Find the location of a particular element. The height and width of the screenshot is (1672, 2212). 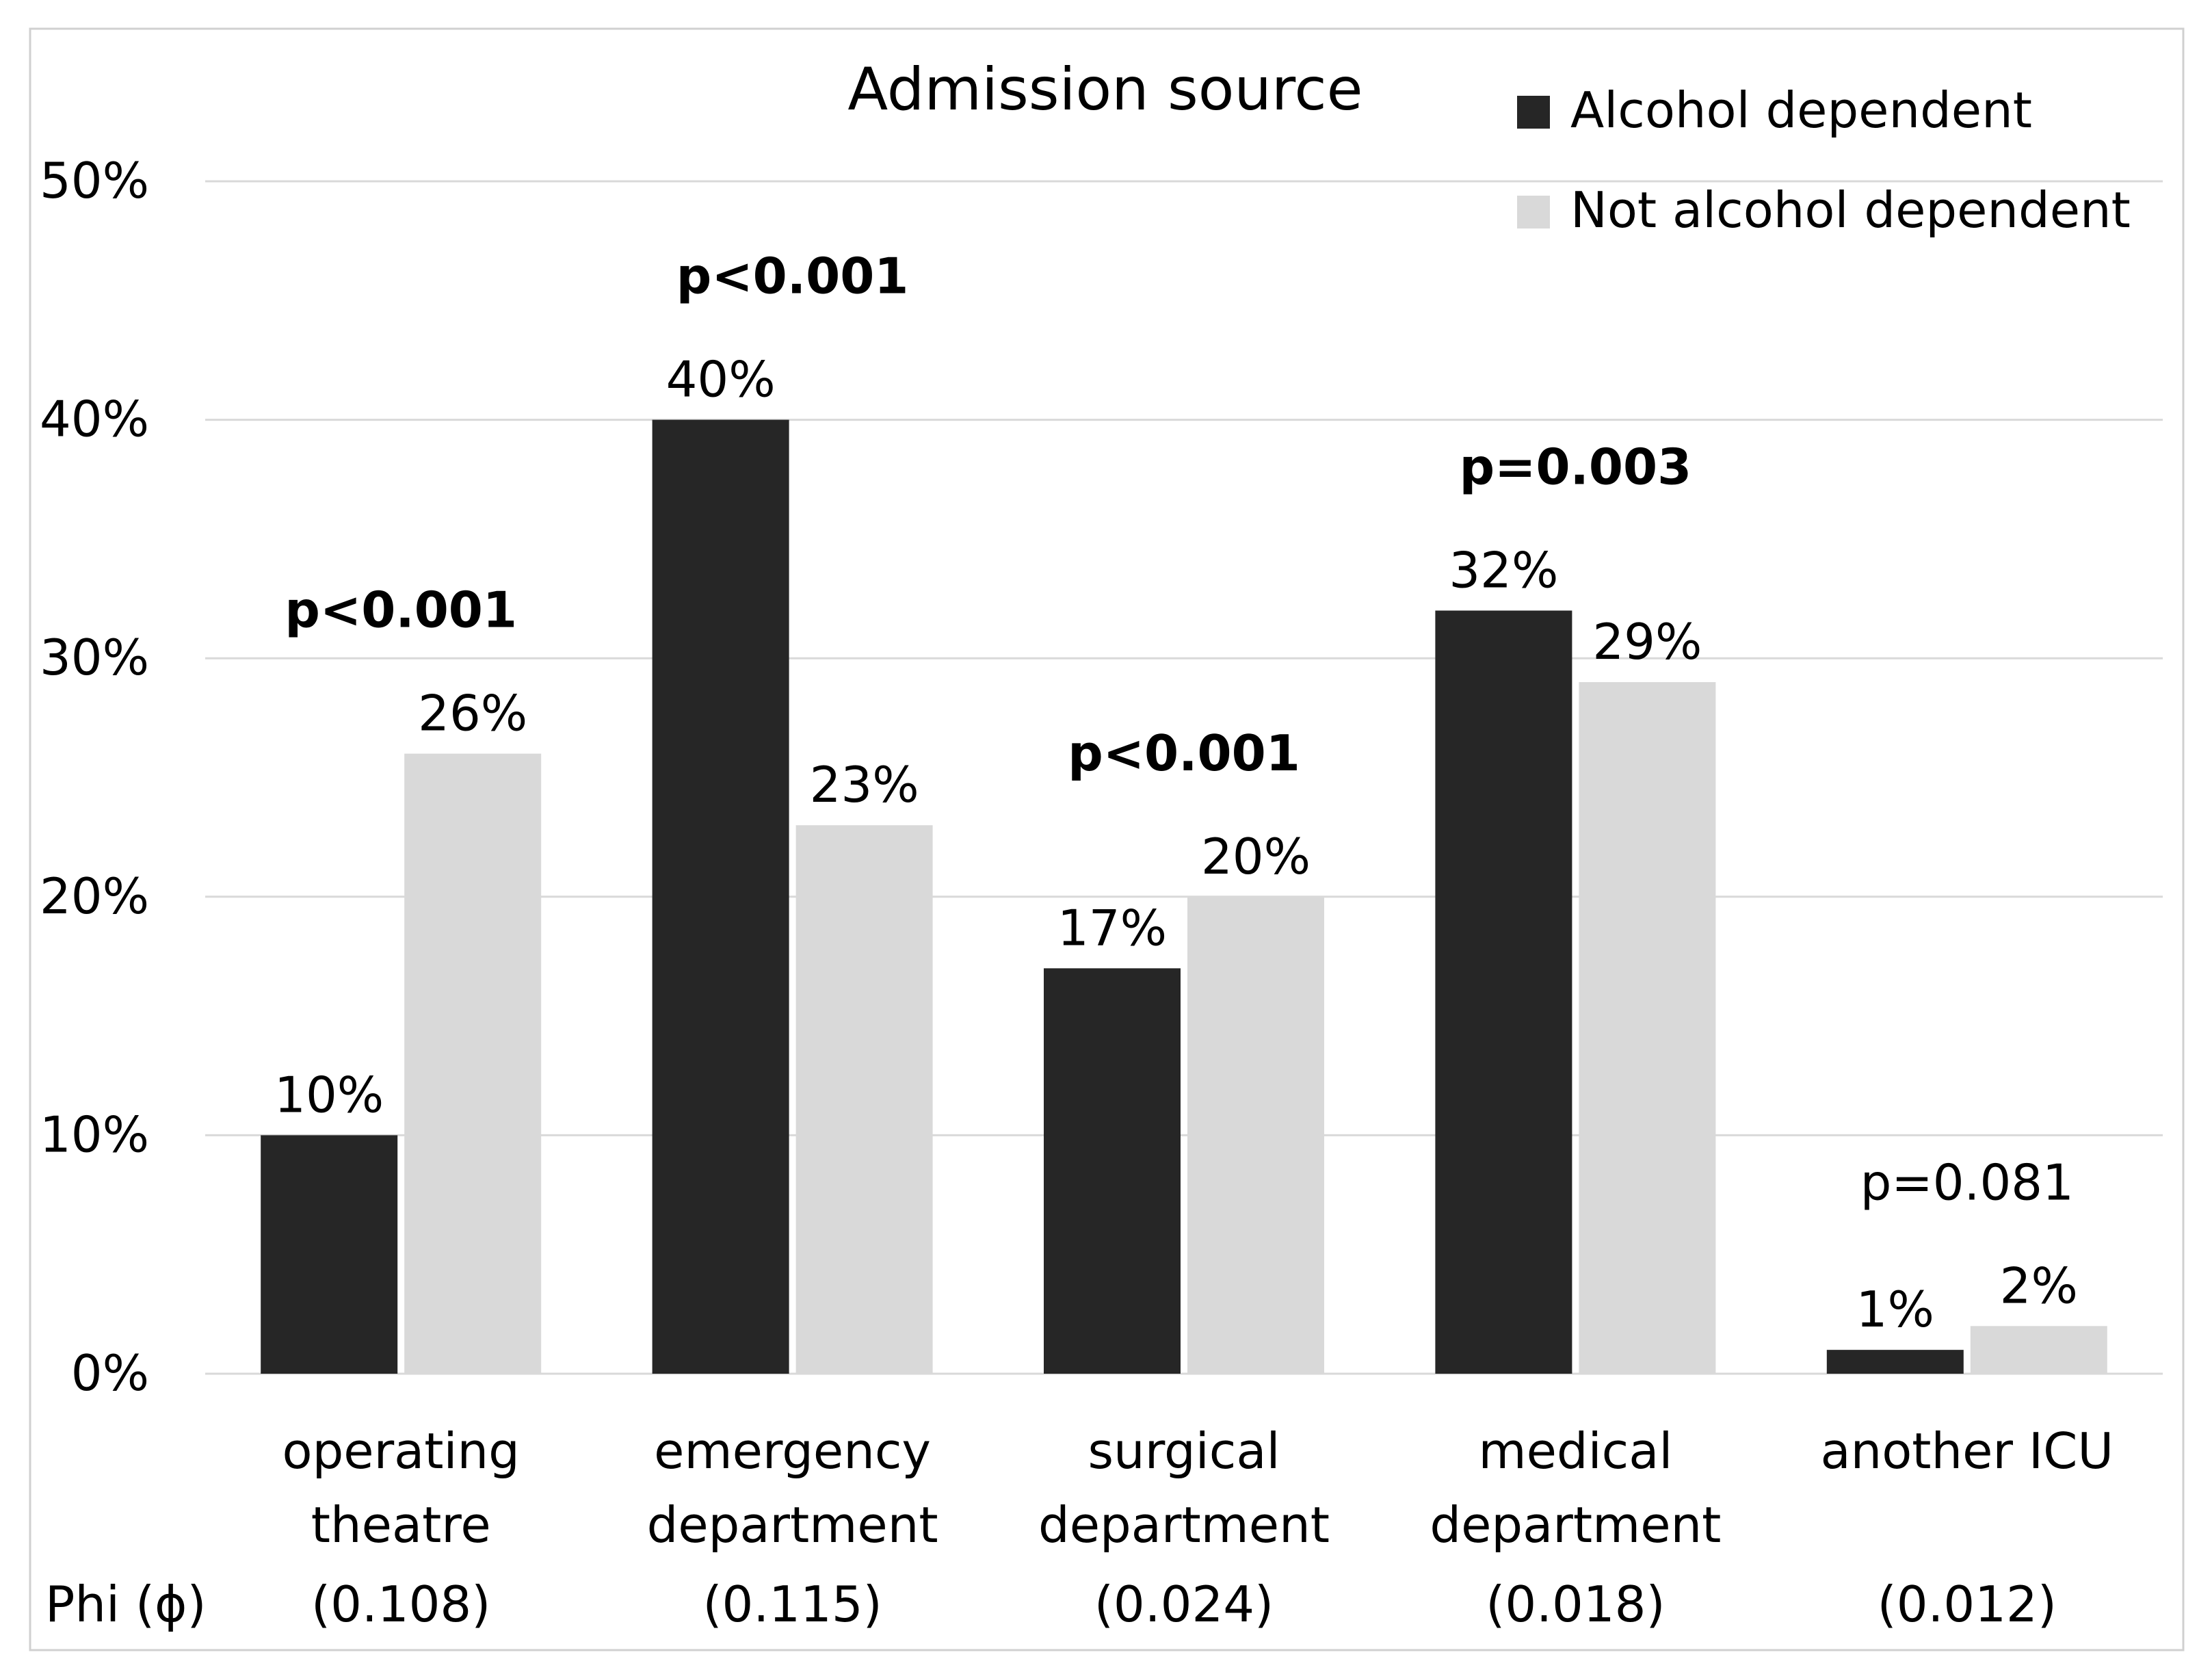

x-category-label: surgical is located at coordinates (1184, 1451).